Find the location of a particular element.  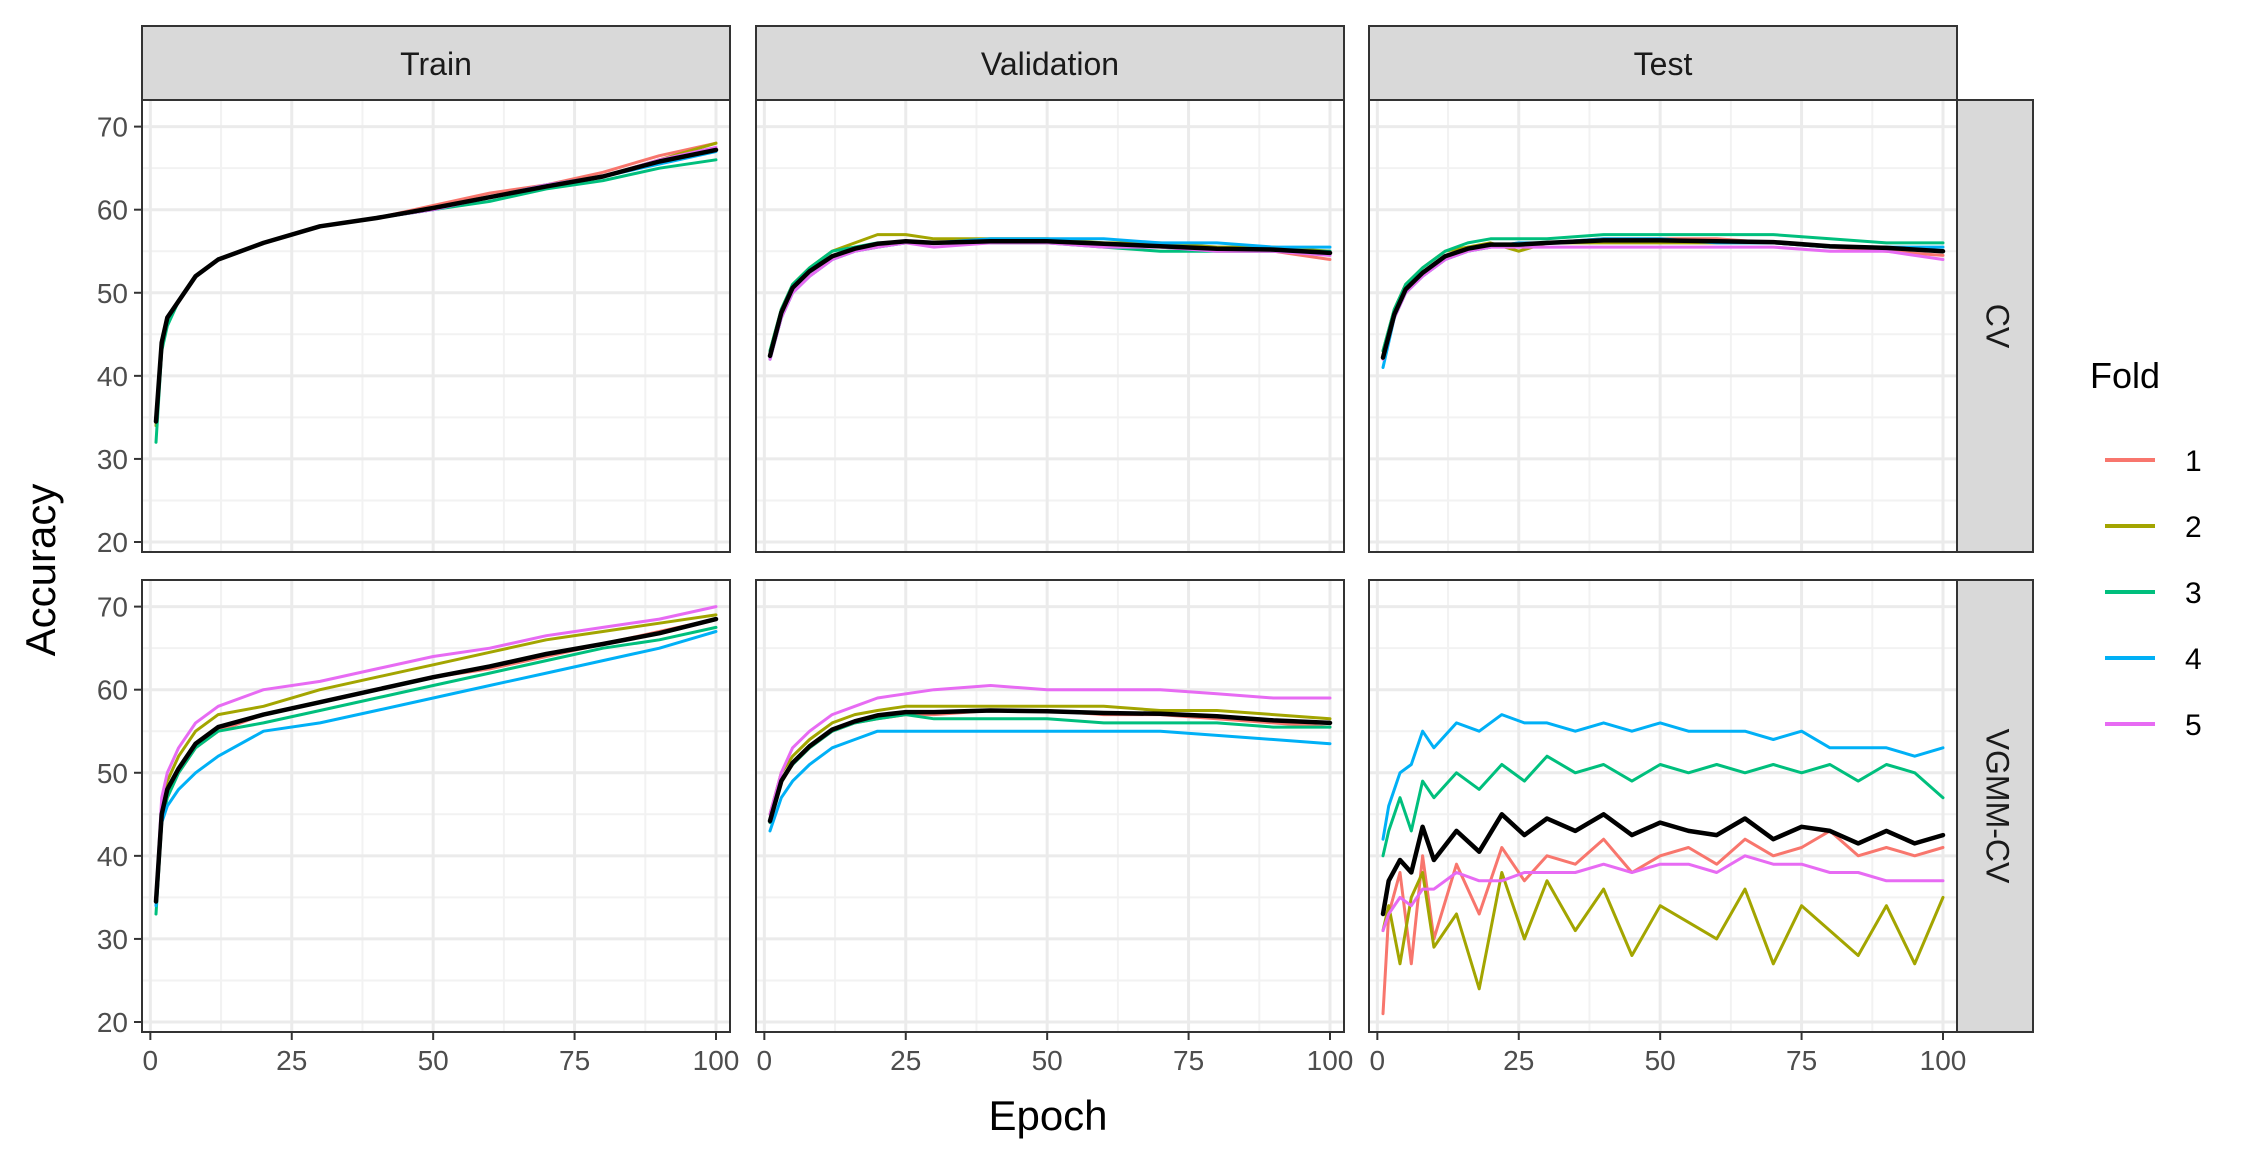

strip-label-column: Validation is located at coordinates (1050, 64).